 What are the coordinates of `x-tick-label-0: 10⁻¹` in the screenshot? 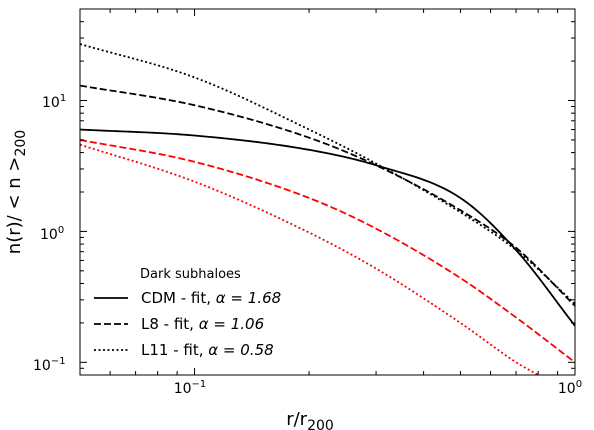 It's located at (190, 388).